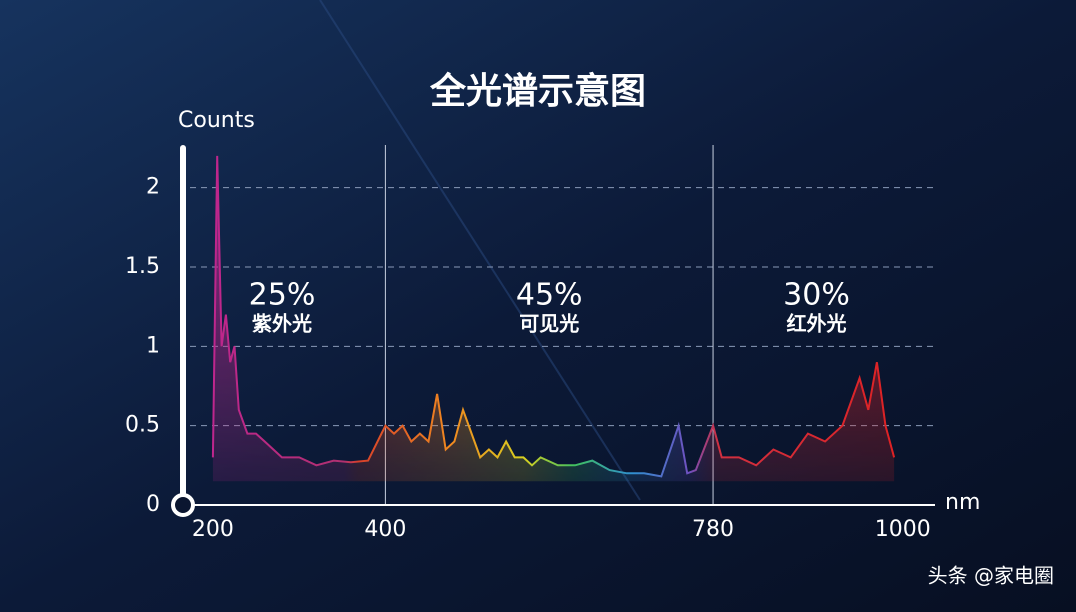 This screenshot has height=612, width=1076. I want to click on y-tick-label: 1, so click(153, 345).